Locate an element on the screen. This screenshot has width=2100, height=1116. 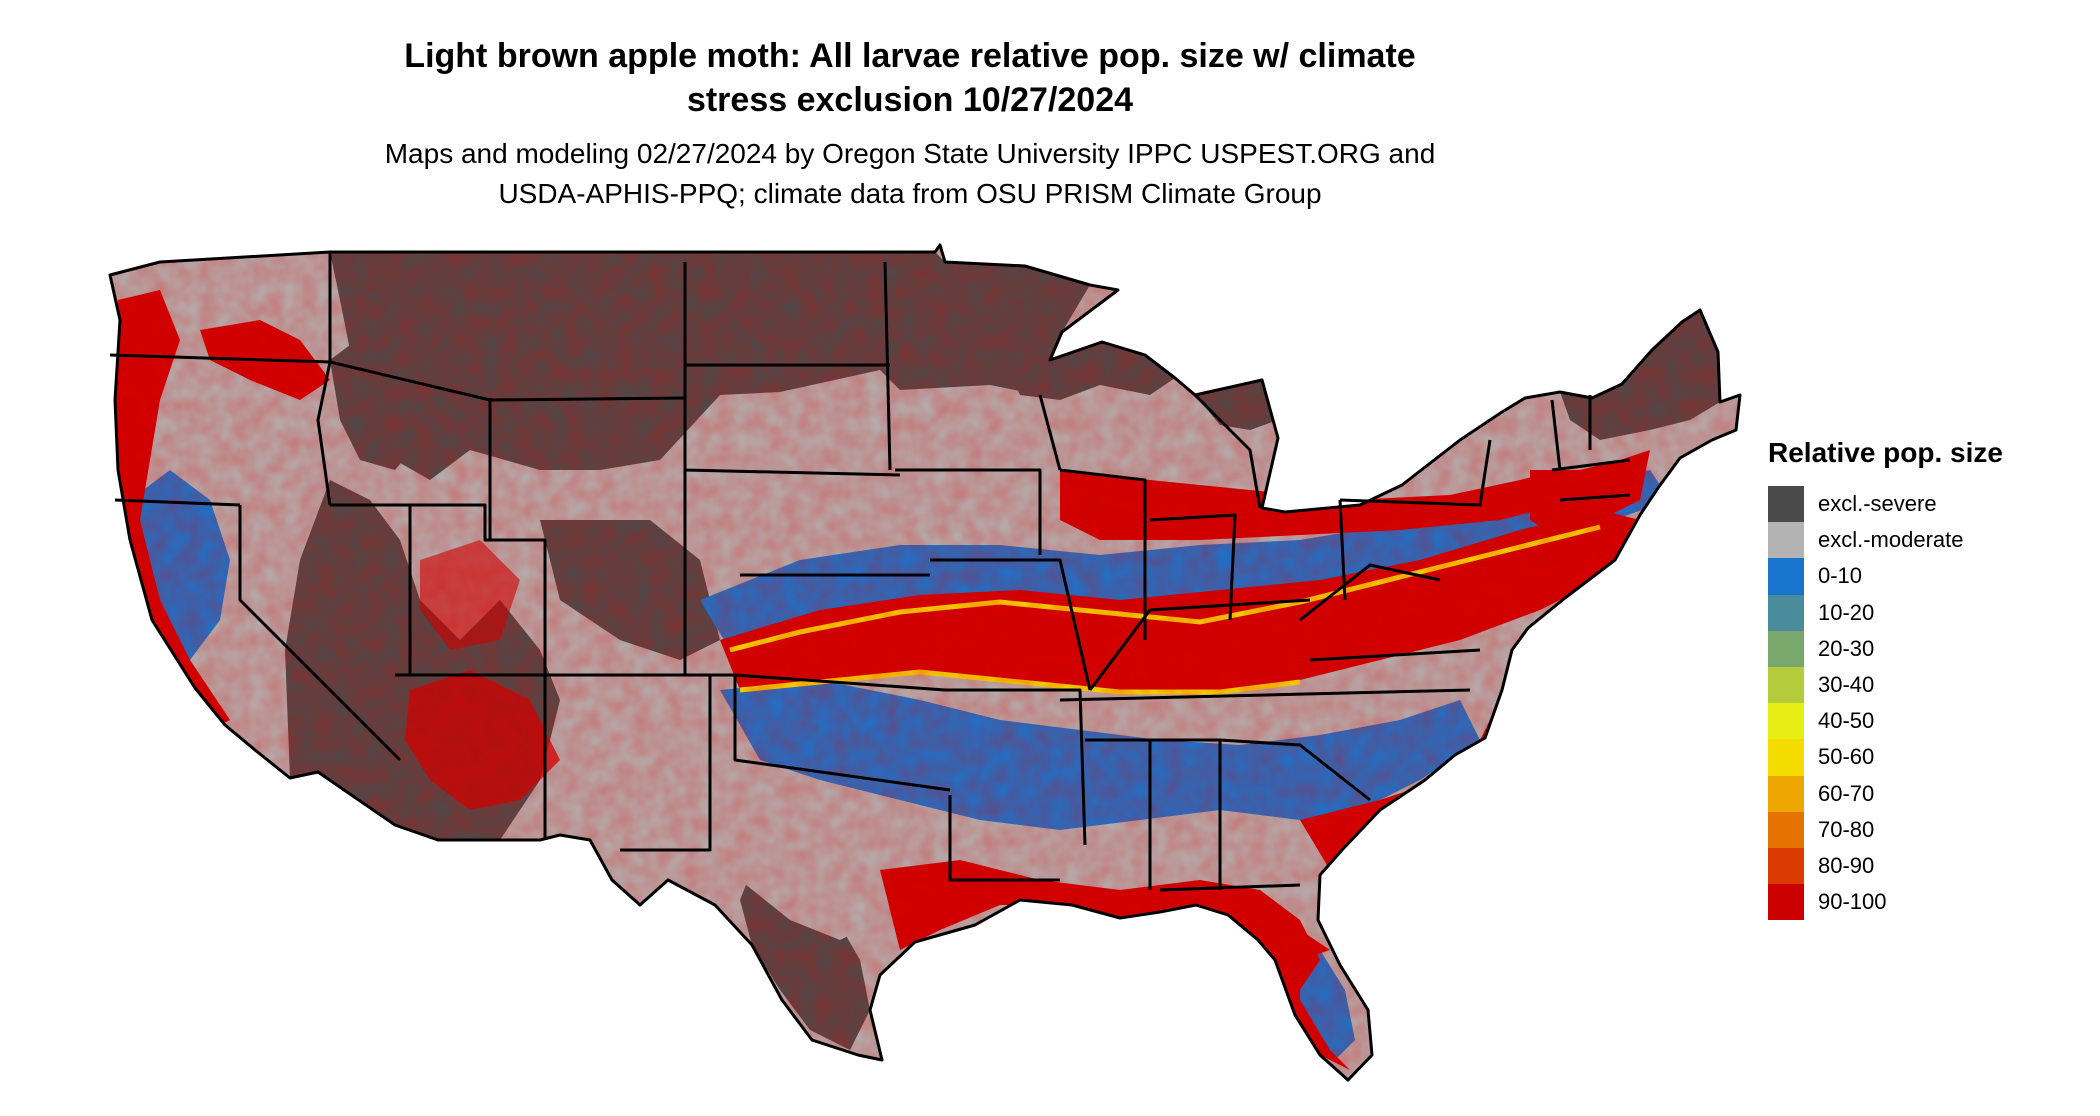
border-ut-co is located at coordinates (478, 589).